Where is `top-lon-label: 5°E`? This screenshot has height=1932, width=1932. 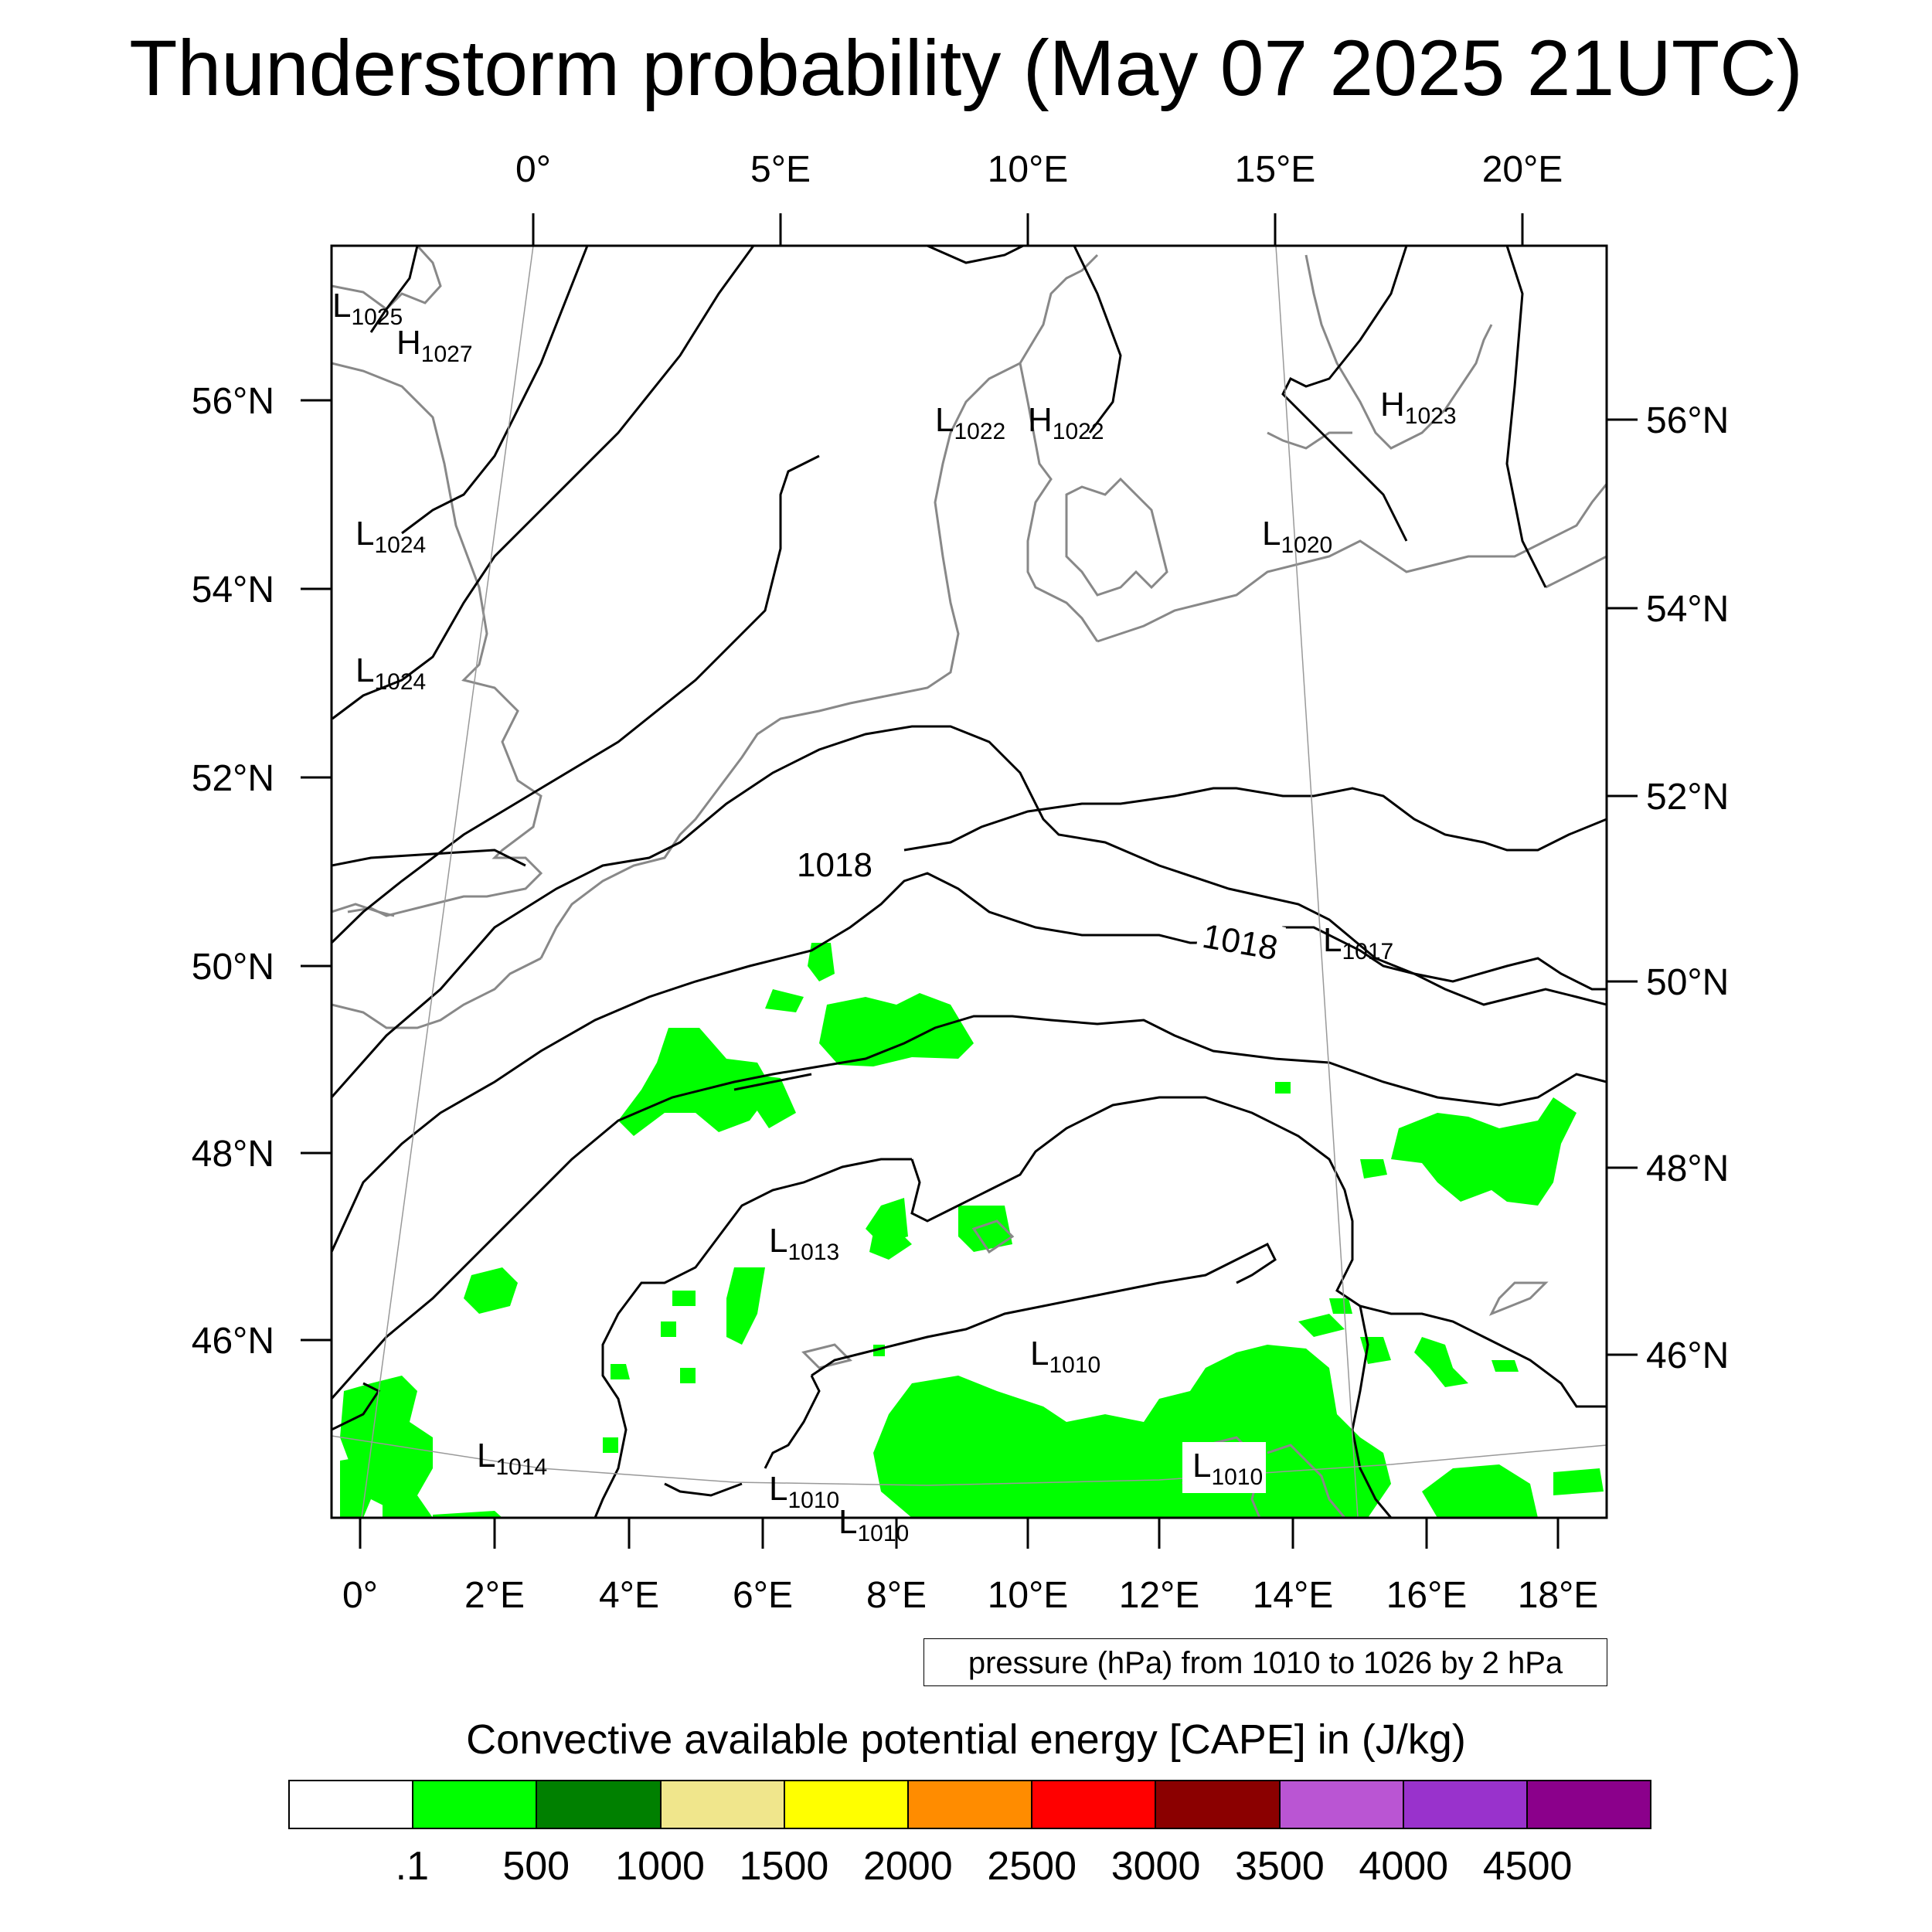
top-lon-label: 5°E is located at coordinates (780, 169).